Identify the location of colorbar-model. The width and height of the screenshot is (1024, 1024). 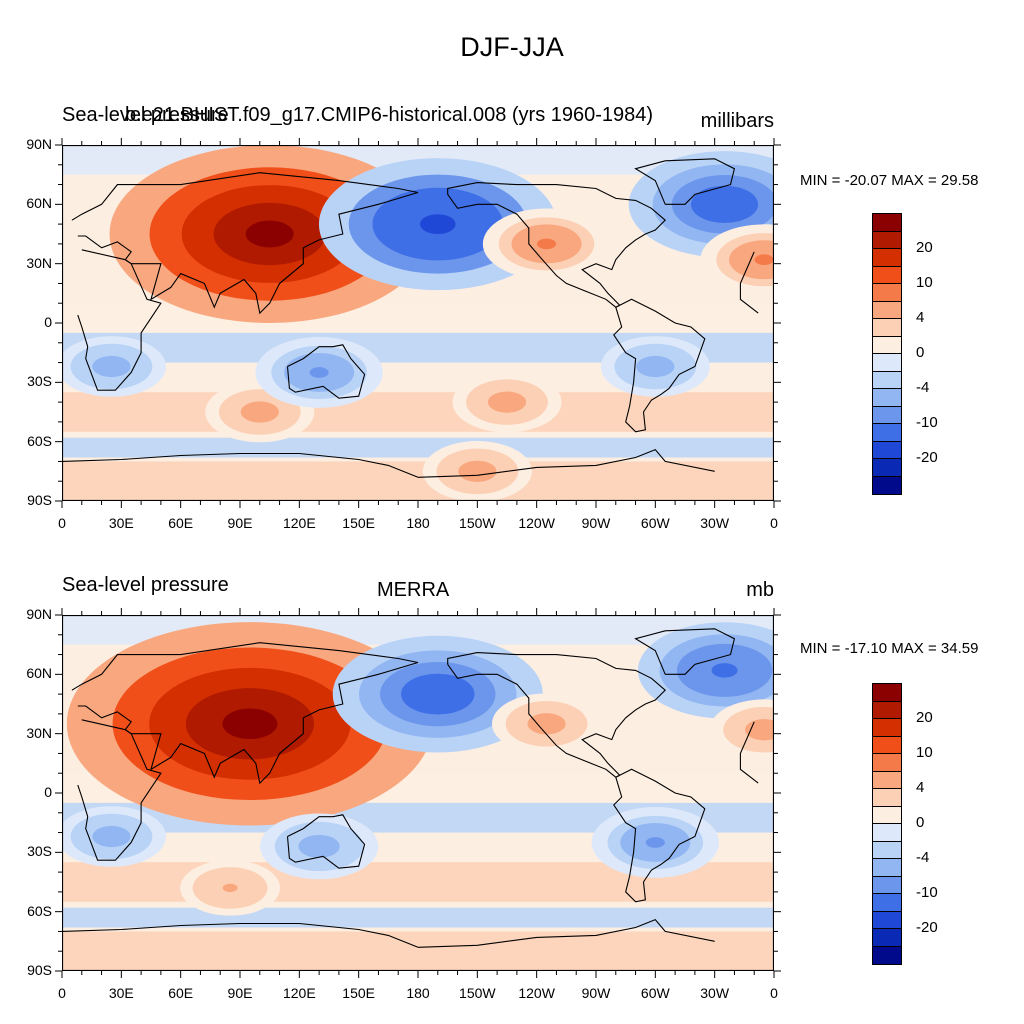
(887, 354).